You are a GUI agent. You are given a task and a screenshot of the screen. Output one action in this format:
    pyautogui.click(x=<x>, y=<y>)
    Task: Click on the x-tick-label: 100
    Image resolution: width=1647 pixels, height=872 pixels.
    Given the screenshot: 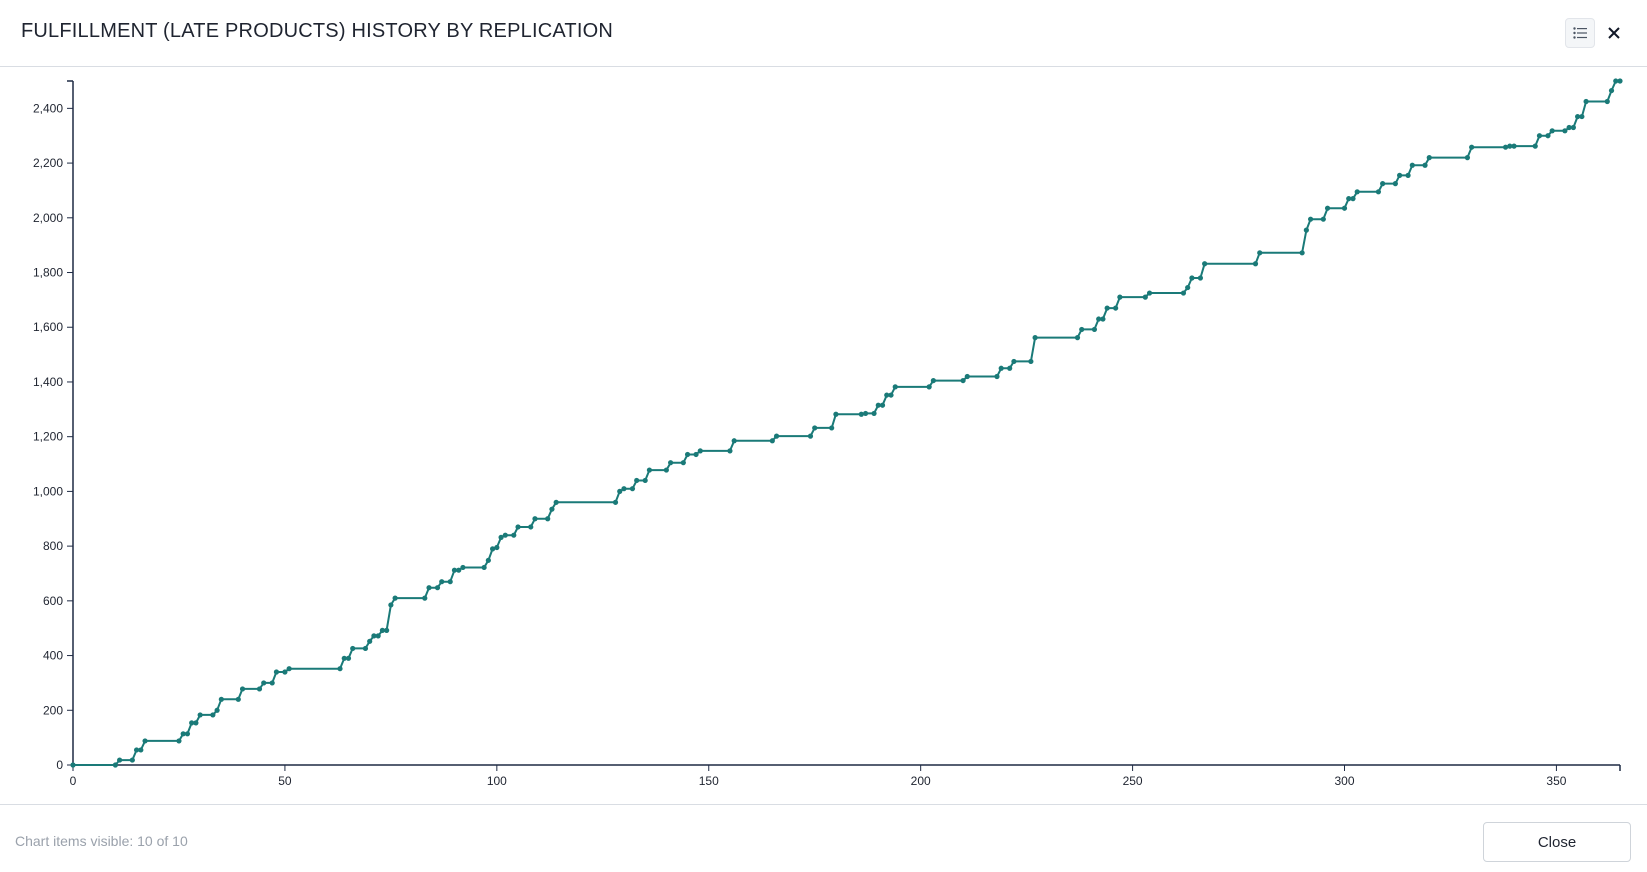 What is the action you would take?
    pyautogui.click(x=497, y=781)
    